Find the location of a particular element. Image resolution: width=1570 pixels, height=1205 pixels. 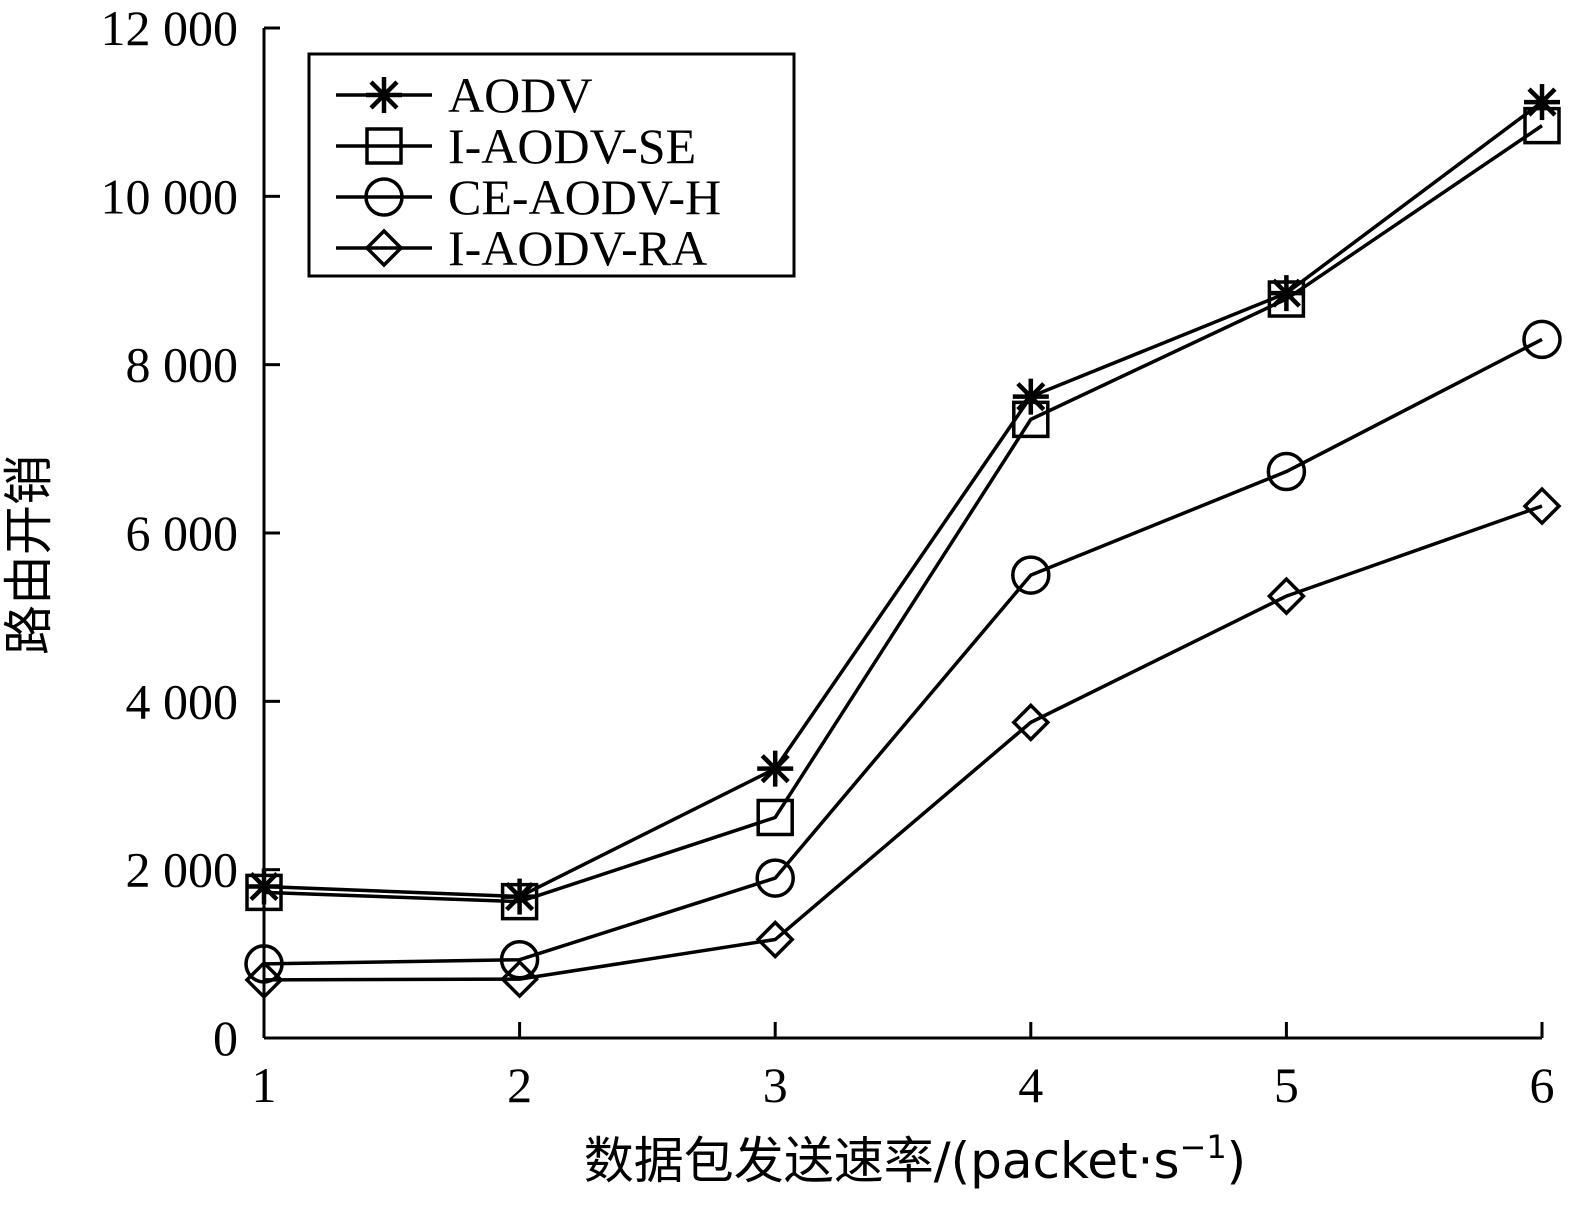

x-axis-title: 数据包发送速率/(packet·s−1) is located at coordinates (915, 1159).